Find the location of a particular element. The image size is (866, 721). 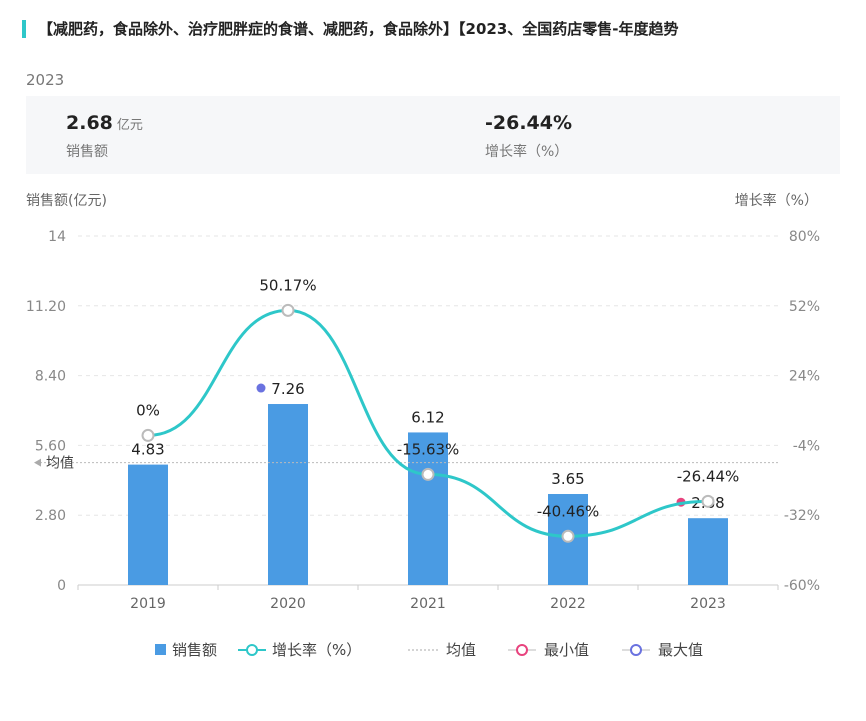

sales-metric: 2.68 亿元 销售额 is located at coordinates (104, 136).